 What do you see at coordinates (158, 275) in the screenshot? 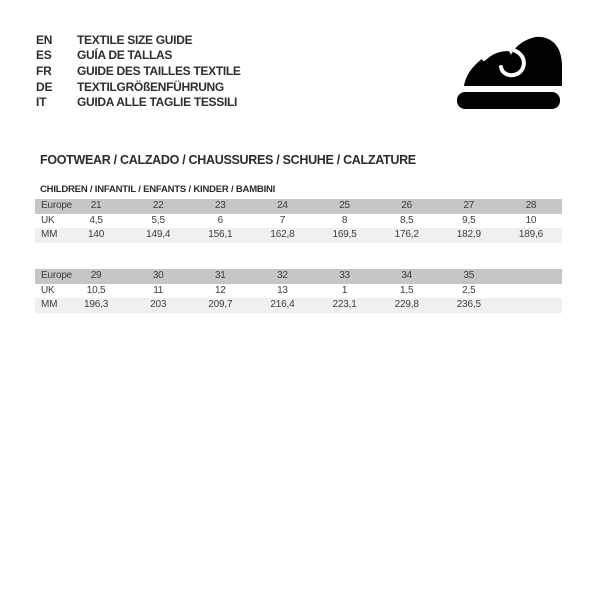
I see `table-cell: 30` at bounding box center [158, 275].